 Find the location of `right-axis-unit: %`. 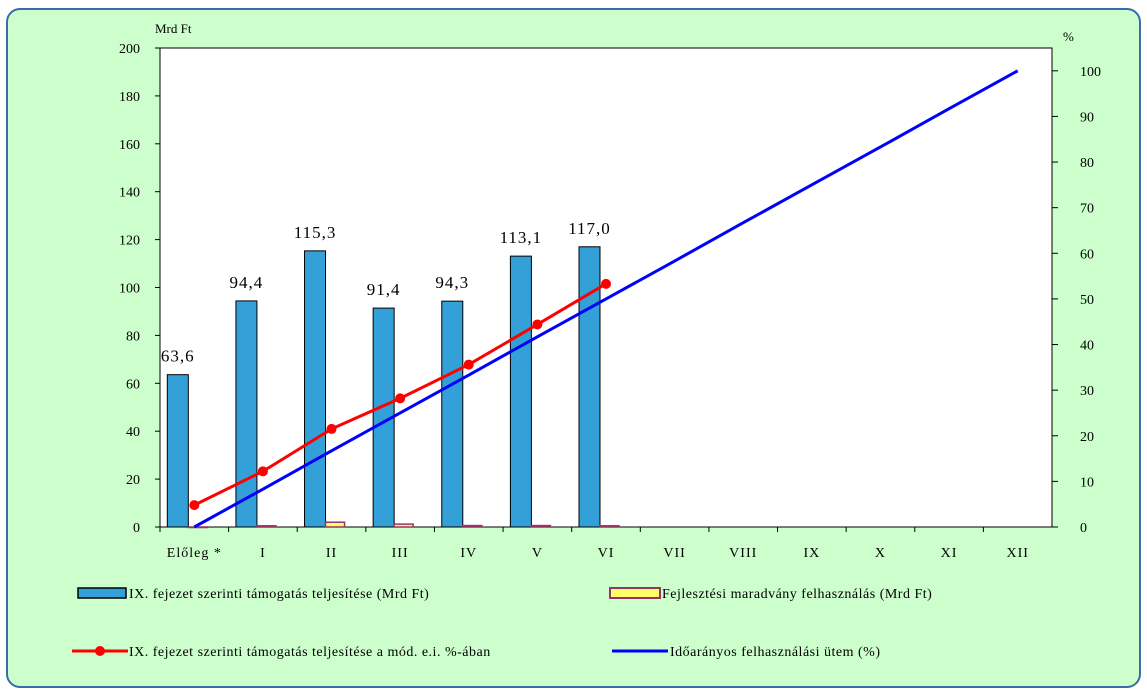

right-axis-unit: % is located at coordinates (1068, 36).